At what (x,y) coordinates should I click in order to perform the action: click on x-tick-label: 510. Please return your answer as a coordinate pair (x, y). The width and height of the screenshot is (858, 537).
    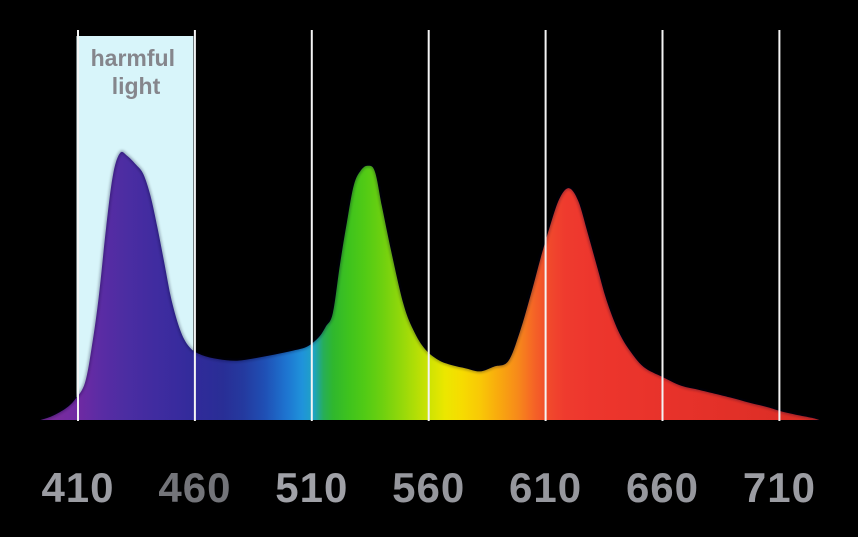
    Looking at the image, I should click on (311, 487).